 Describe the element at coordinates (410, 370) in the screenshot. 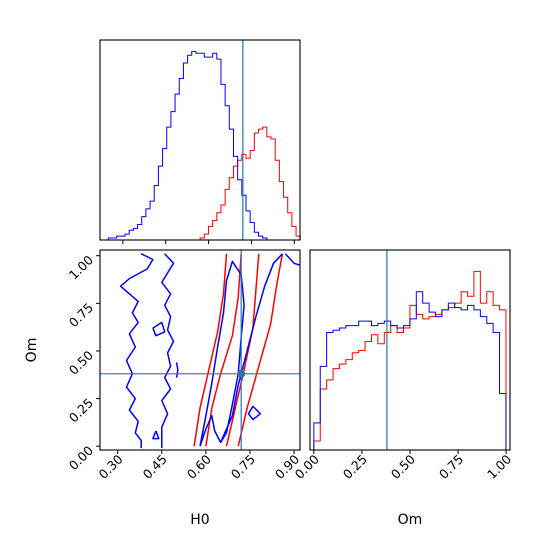

I see `om-hist-series-blue` at that location.